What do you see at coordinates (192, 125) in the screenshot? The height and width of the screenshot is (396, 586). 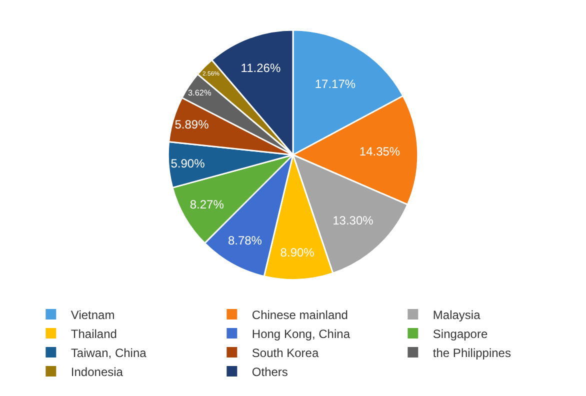 I see `data-label: 5.89%` at bounding box center [192, 125].